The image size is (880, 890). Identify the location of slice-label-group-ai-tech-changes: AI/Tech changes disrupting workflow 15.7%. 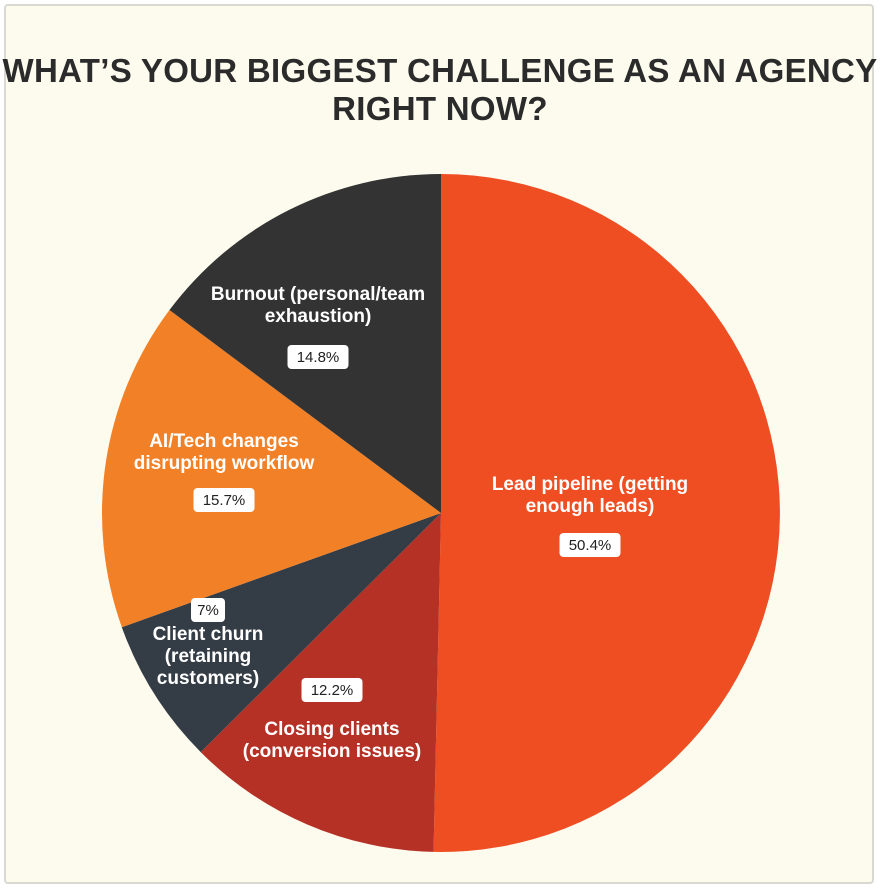
(224, 471).